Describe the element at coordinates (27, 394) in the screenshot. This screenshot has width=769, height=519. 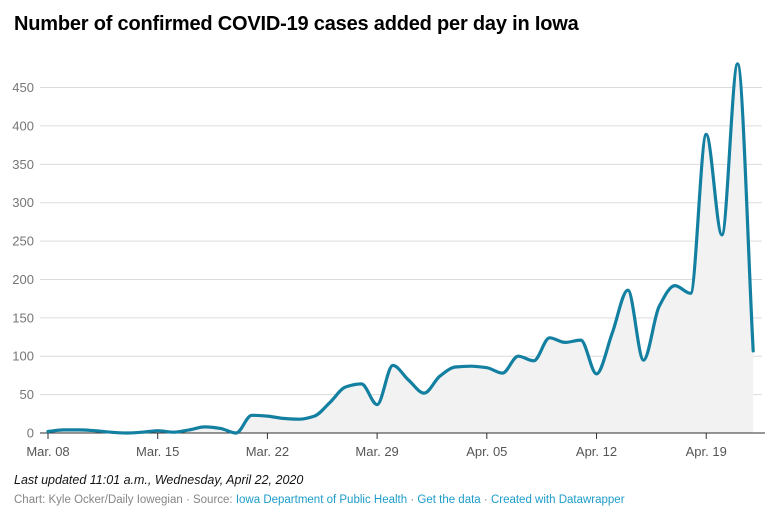
I see `y-axis-label: 50` at that location.